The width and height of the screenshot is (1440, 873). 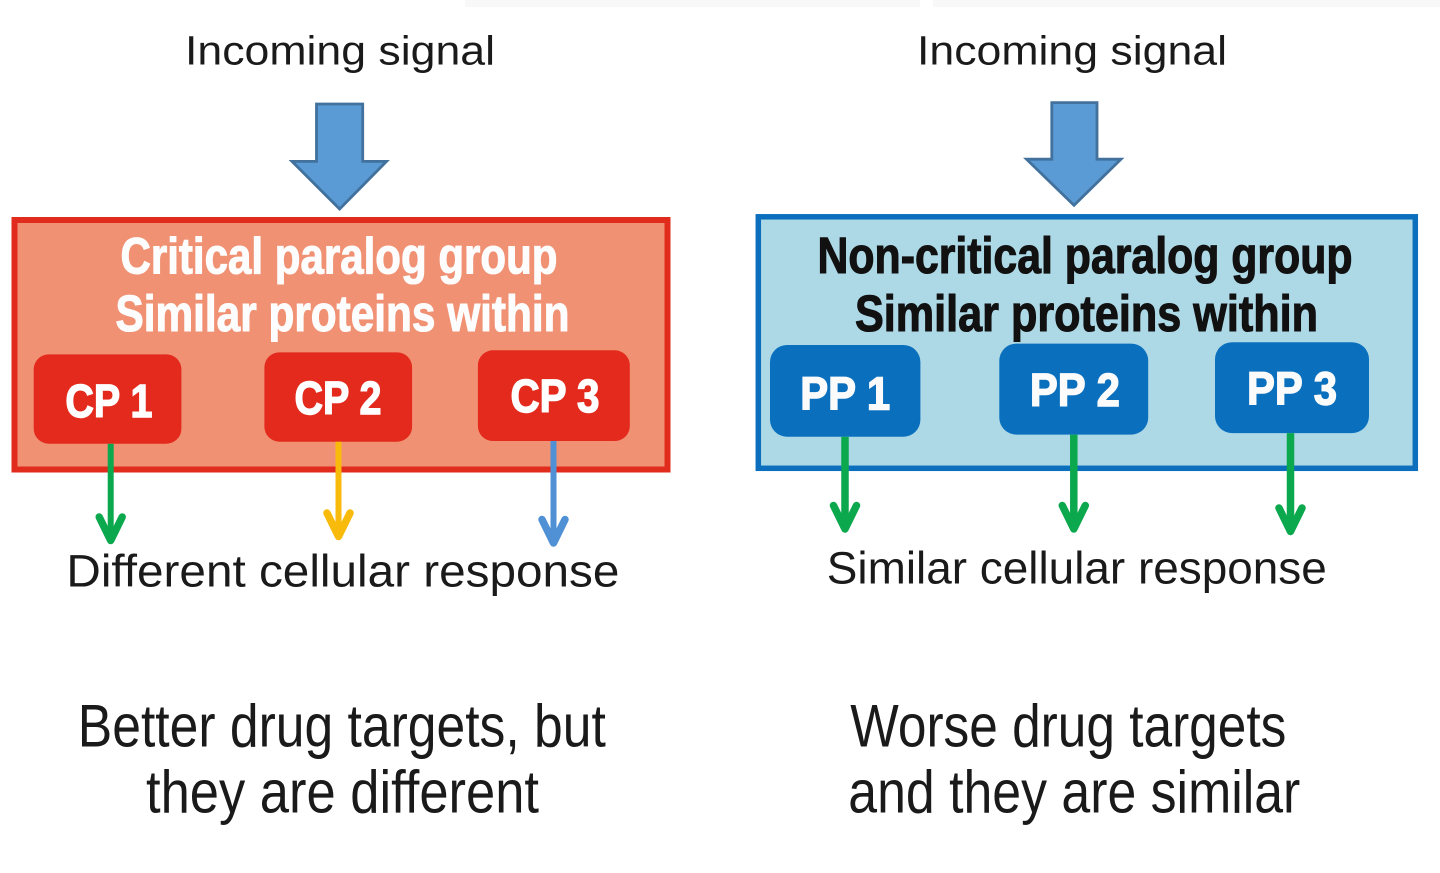 I want to click on svg-text: they are different, so click(x=342, y=792).